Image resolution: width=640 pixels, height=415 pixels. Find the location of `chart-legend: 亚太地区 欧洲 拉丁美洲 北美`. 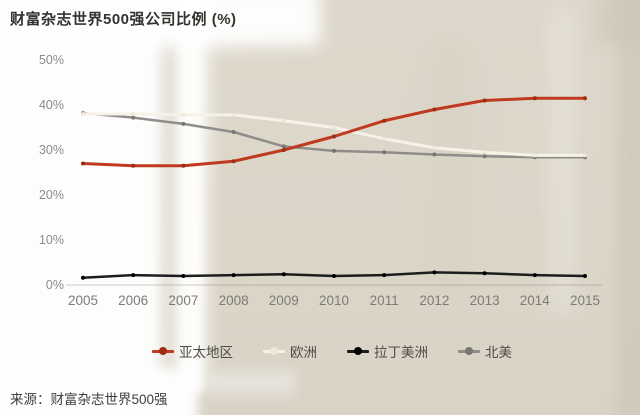

chart-legend: 亚太地区 欧洲 拉丁美洲 北美 is located at coordinates (320, 351).